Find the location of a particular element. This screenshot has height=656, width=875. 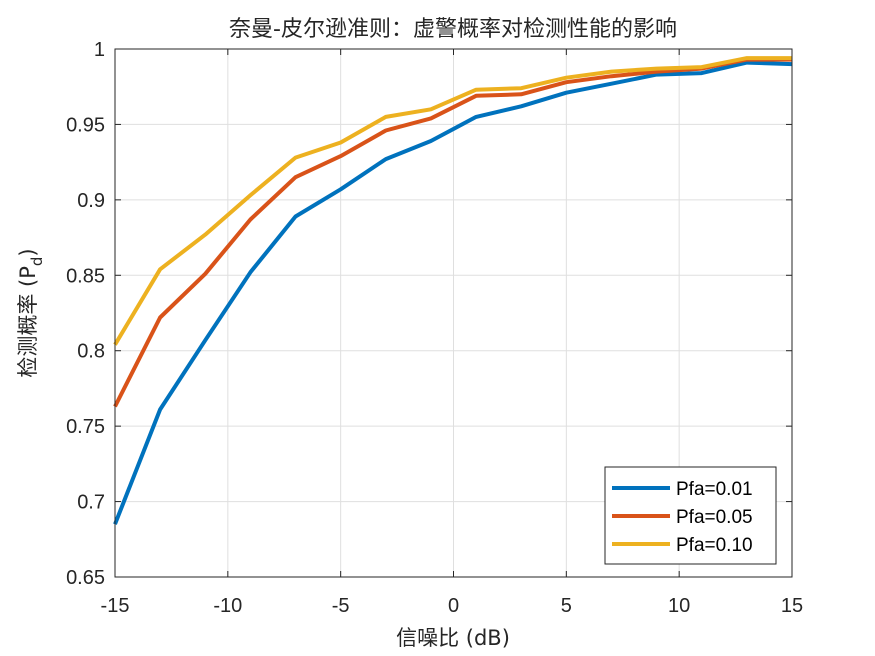

x-tick-label: -15 is located at coordinates (115, 606).